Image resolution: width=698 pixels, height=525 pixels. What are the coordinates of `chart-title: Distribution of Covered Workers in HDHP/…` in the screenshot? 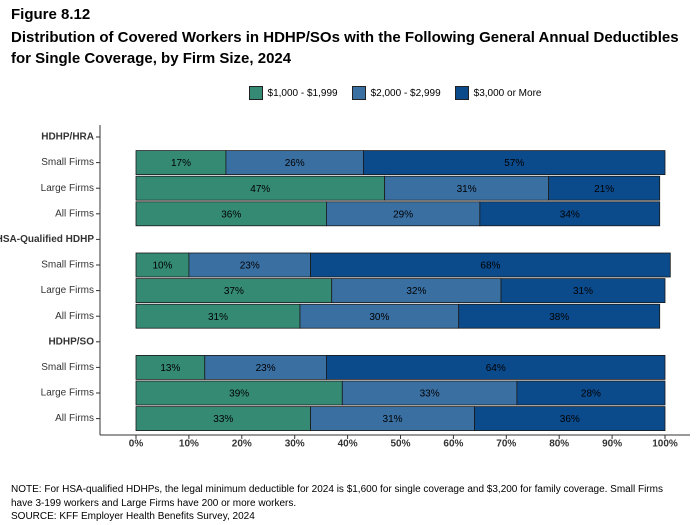 It's located at (345, 48).